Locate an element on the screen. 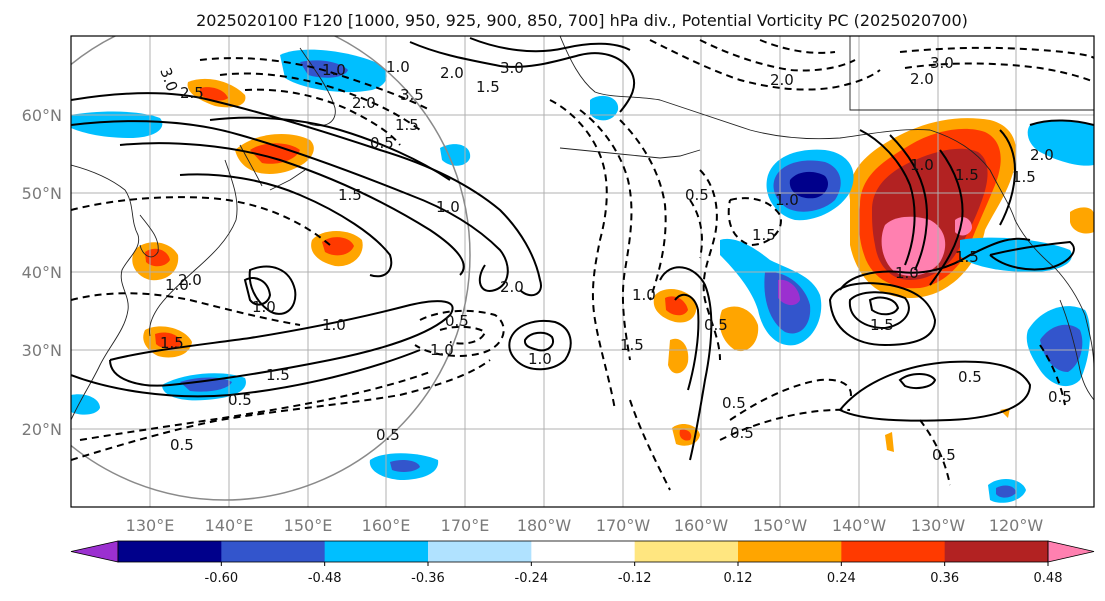  shade-blue-165e-15n is located at coordinates (405, 465).